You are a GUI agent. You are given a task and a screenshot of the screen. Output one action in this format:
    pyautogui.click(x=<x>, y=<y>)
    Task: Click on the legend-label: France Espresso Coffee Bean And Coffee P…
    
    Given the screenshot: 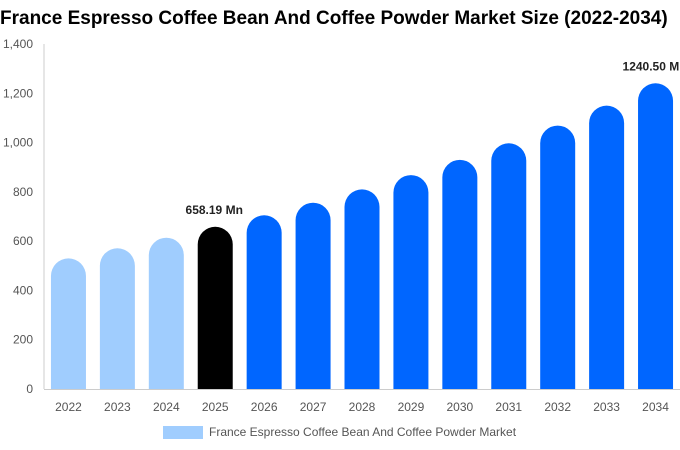 What is the action you would take?
    pyautogui.click(x=363, y=432)
    